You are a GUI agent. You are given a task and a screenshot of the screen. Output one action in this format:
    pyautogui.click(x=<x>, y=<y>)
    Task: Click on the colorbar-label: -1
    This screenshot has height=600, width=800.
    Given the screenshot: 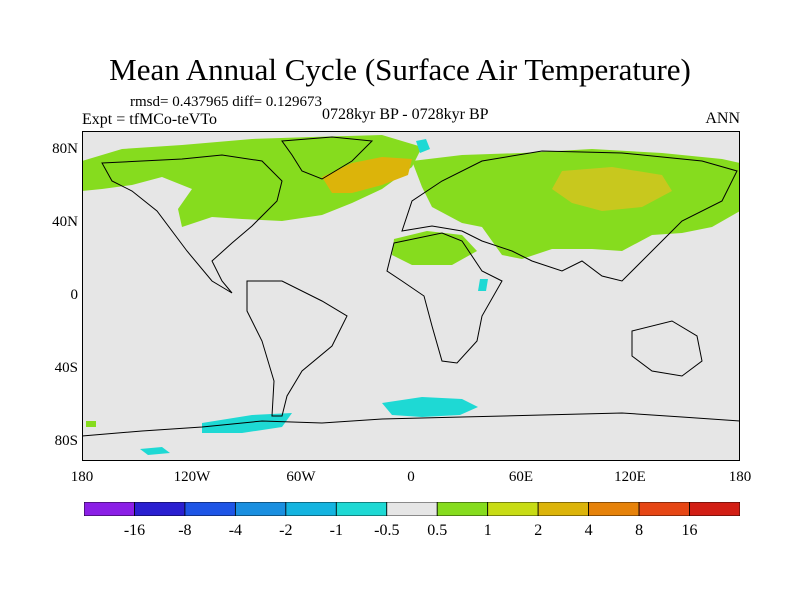 What is the action you would take?
    pyautogui.click(x=336, y=530)
    